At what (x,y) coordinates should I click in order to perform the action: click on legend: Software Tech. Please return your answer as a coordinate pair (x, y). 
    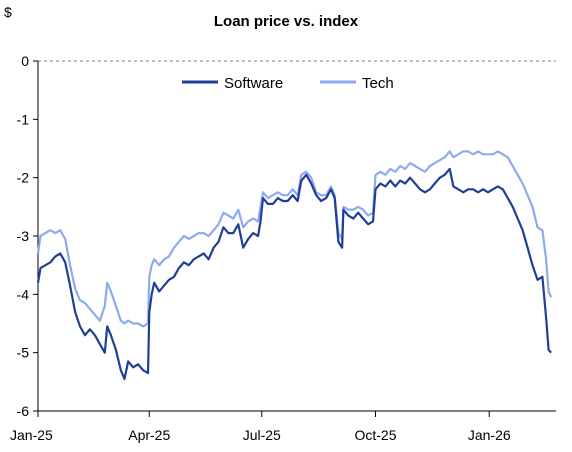
    Looking at the image, I should click on (288, 83).